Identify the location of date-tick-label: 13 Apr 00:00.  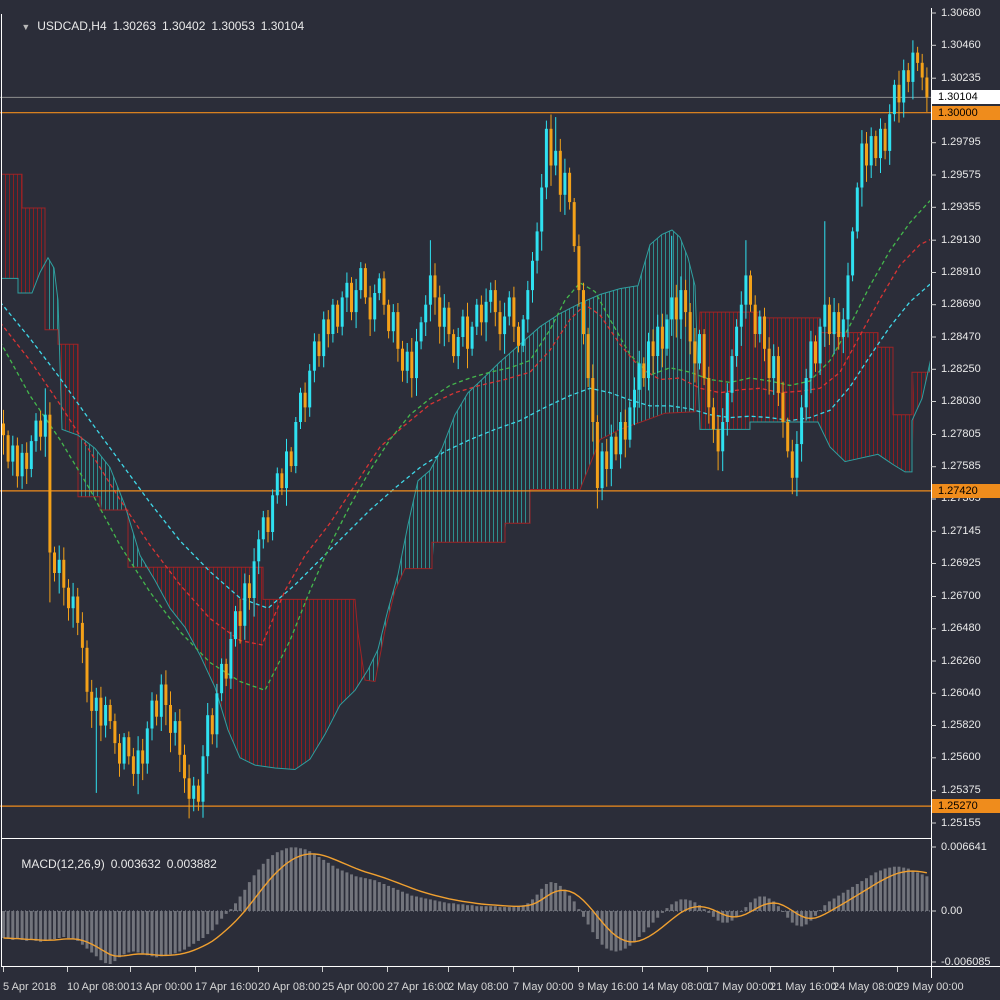
(161, 987).